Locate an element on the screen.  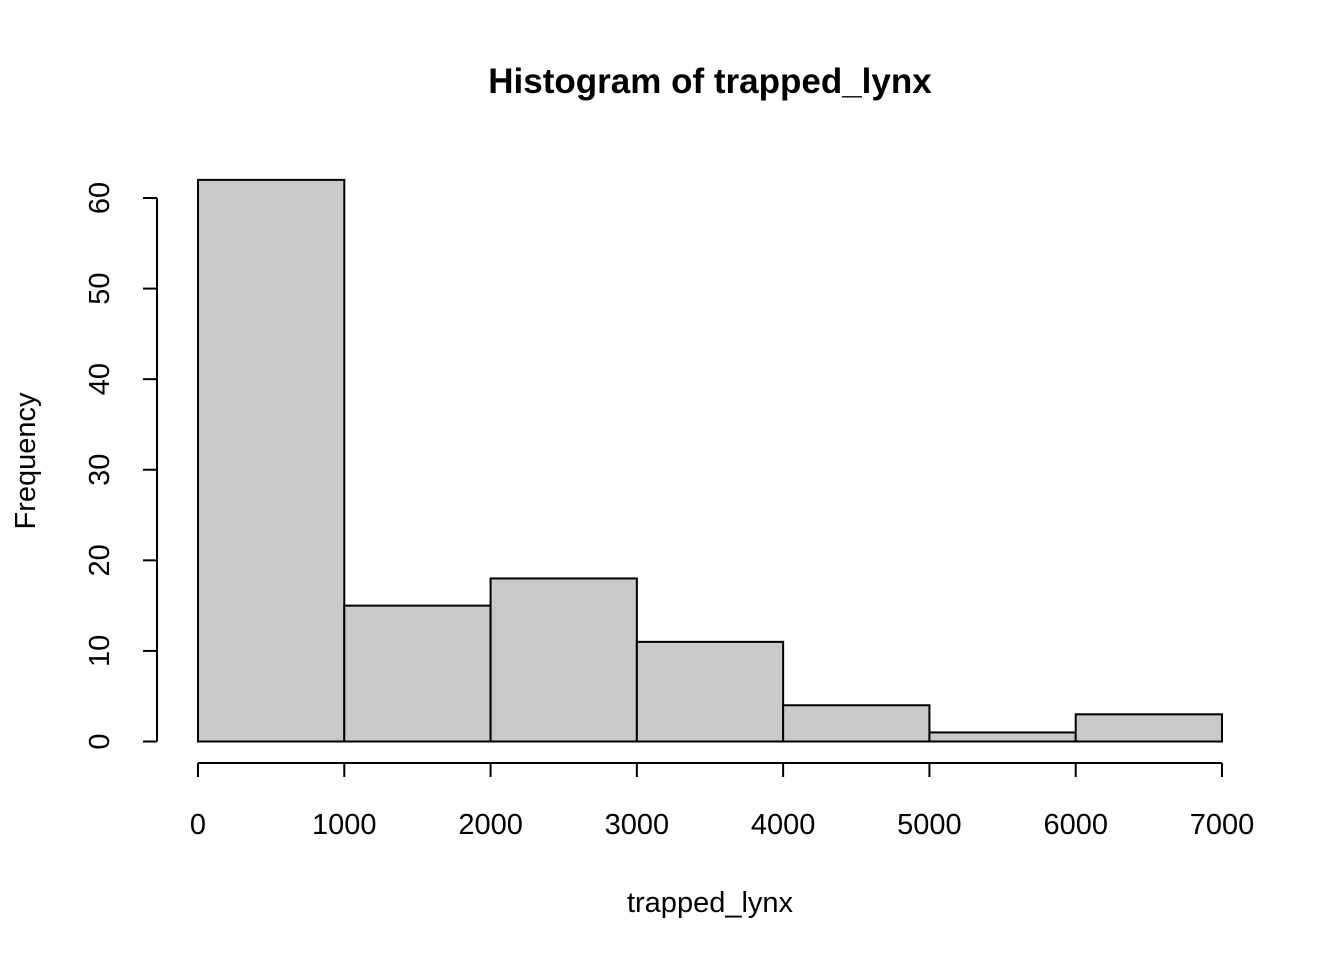
y-tick-label: 30 is located at coordinates (100, 470).